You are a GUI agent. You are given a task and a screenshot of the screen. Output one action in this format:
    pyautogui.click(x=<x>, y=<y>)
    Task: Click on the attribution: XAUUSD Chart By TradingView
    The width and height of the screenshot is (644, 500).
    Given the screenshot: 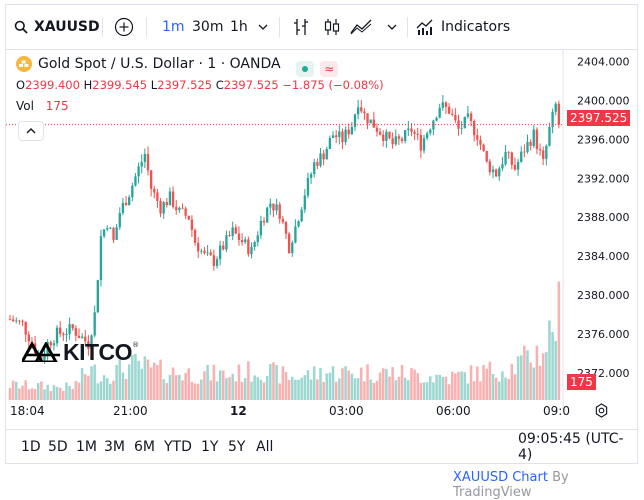 What is the action you would take?
    pyautogui.click(x=548, y=485)
    